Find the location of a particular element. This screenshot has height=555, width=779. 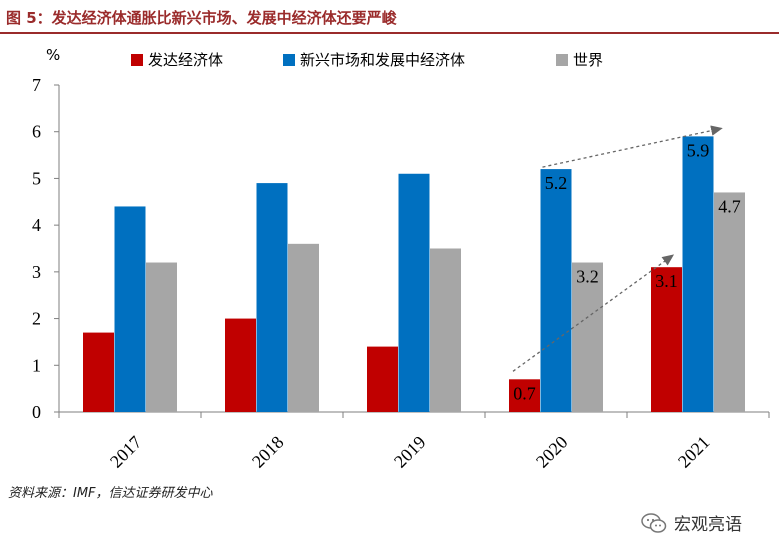

title-bar: 图 5：发达经济体通胀比新兴市场、发展中经济体还要严峻 is located at coordinates (389, 17).